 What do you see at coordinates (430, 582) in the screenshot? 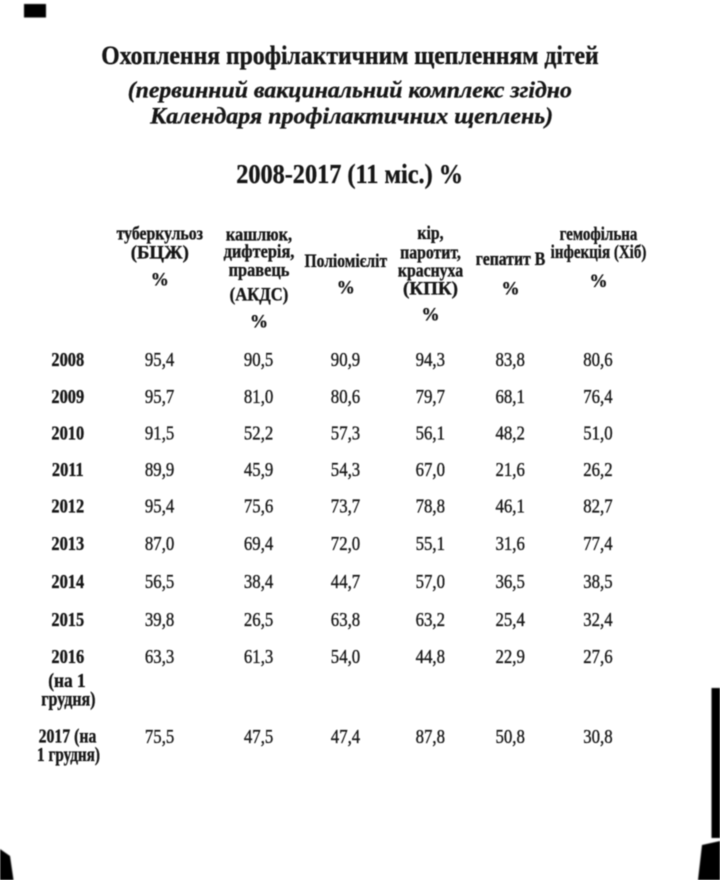
I see `svg-text: 57,0` at bounding box center [430, 582].